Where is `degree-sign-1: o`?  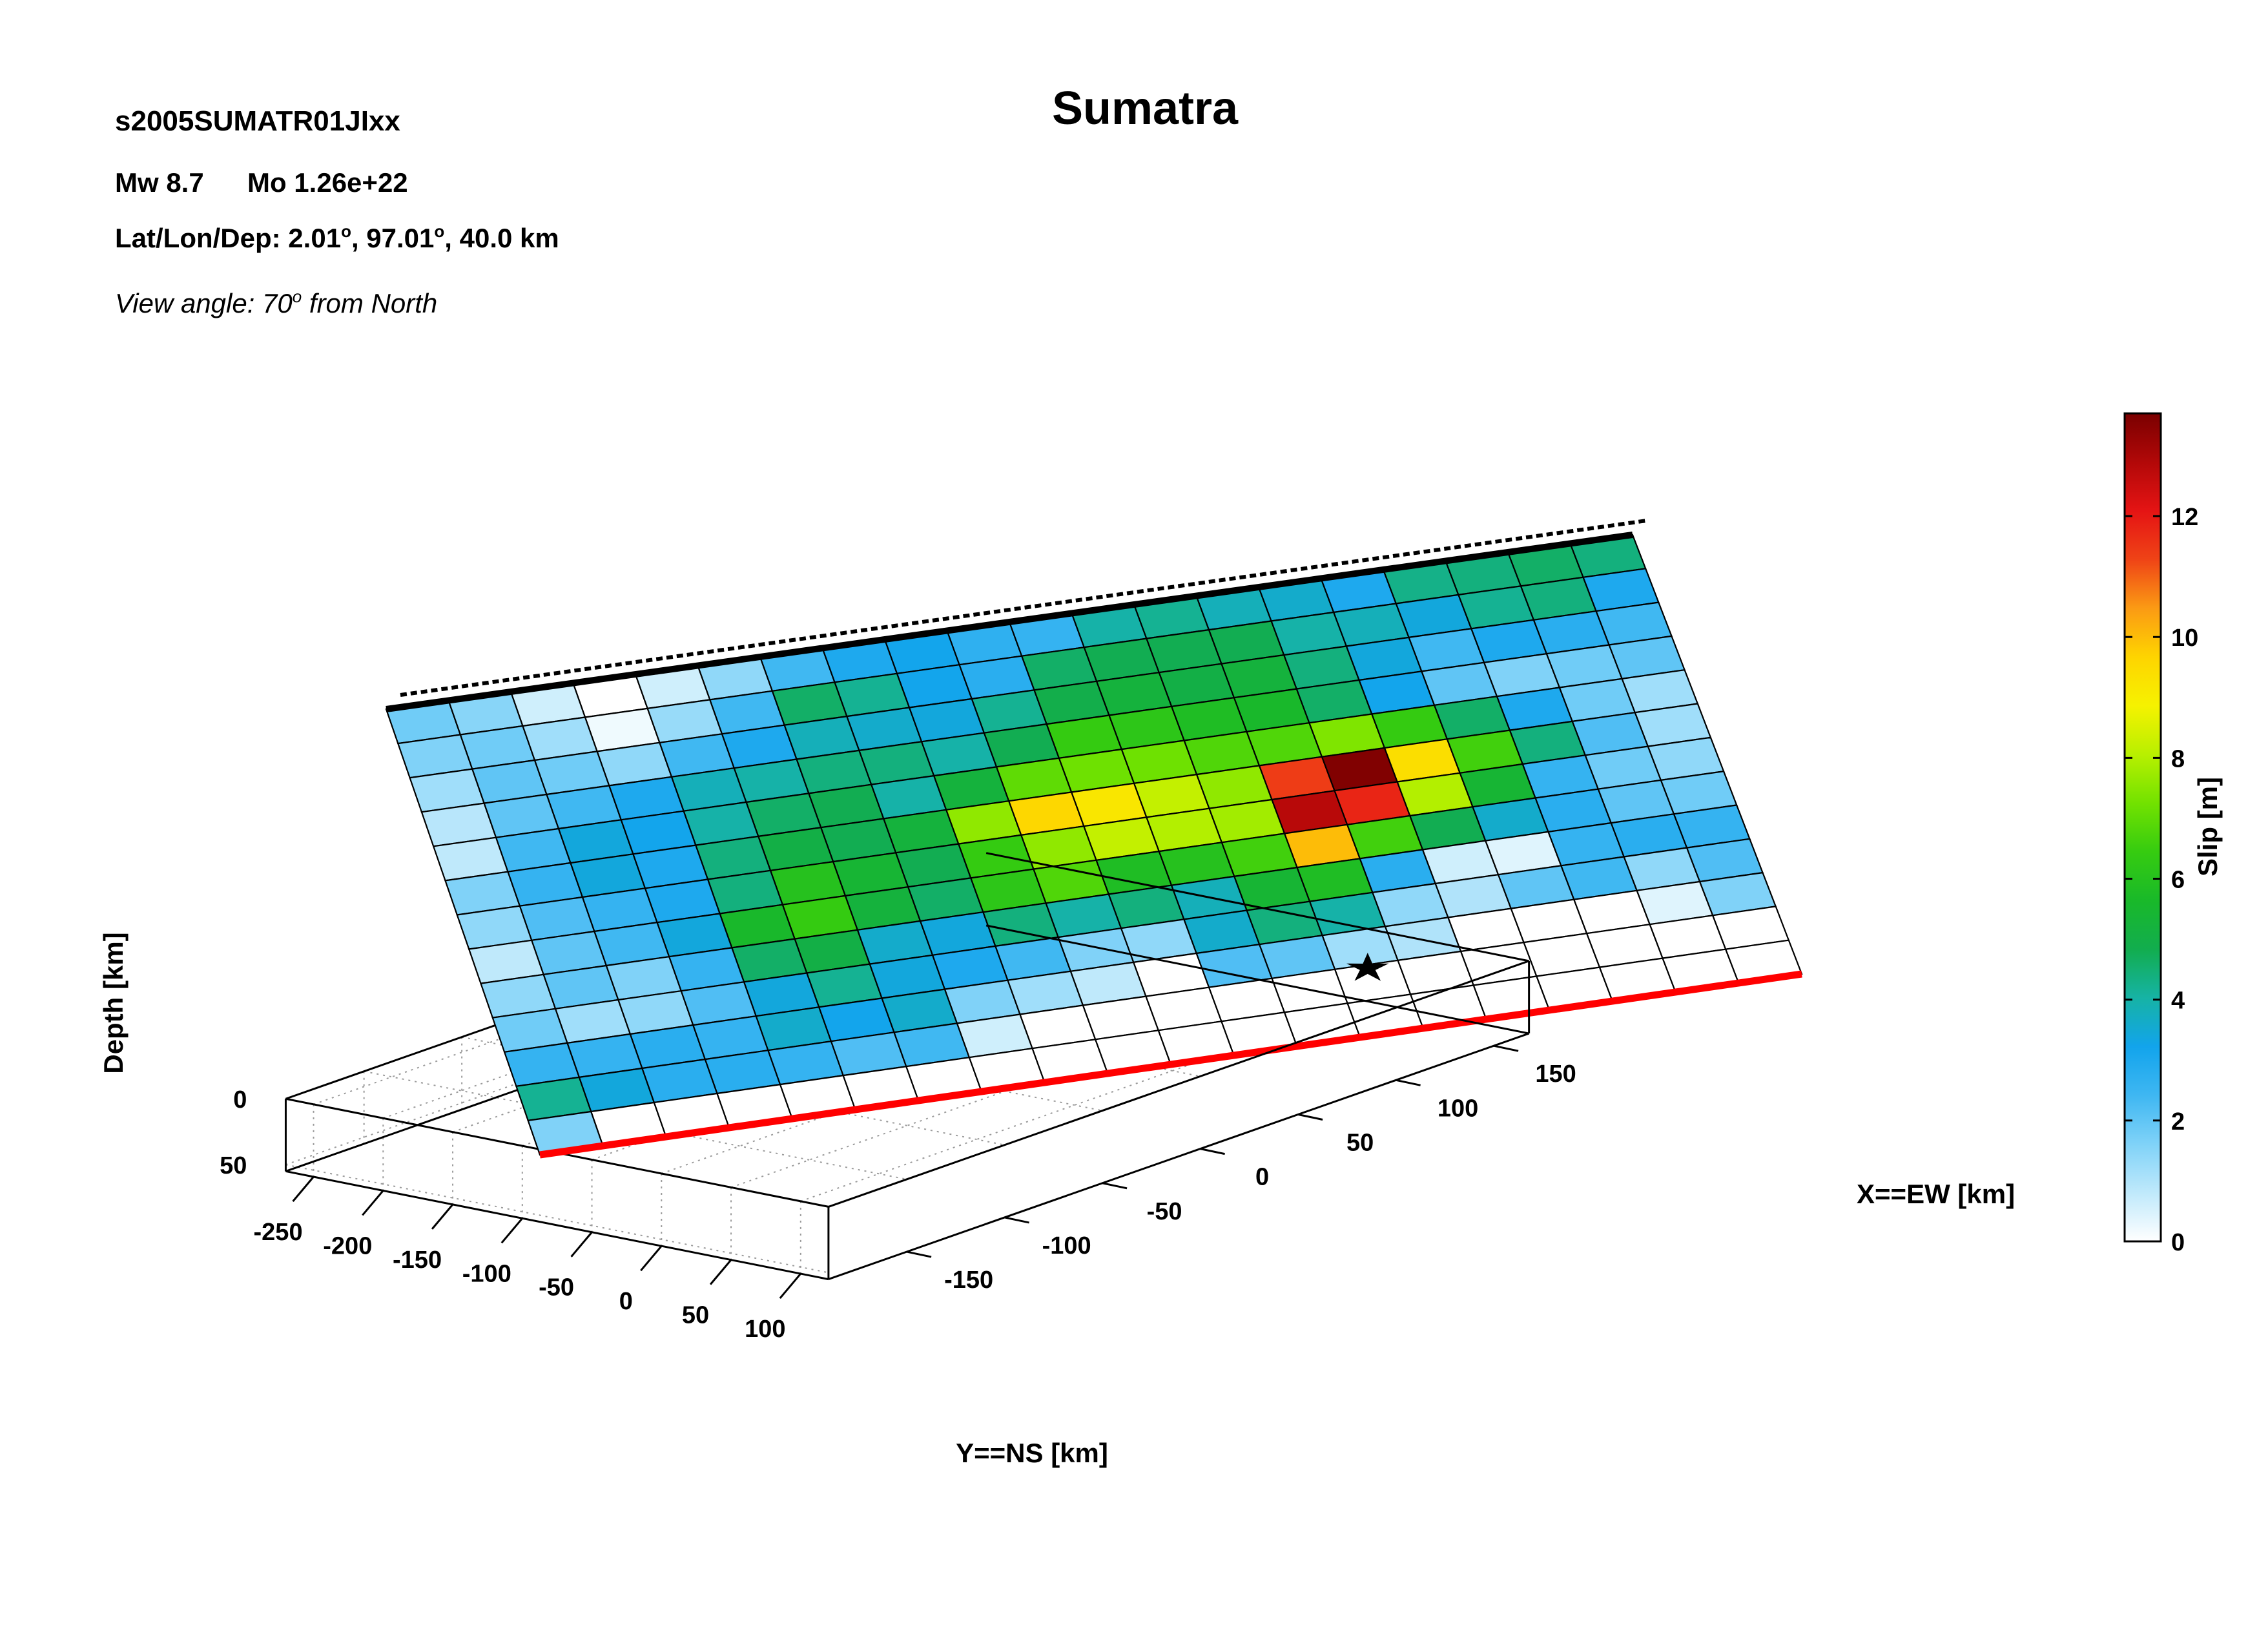
degree-sign-1: o is located at coordinates (346, 231).